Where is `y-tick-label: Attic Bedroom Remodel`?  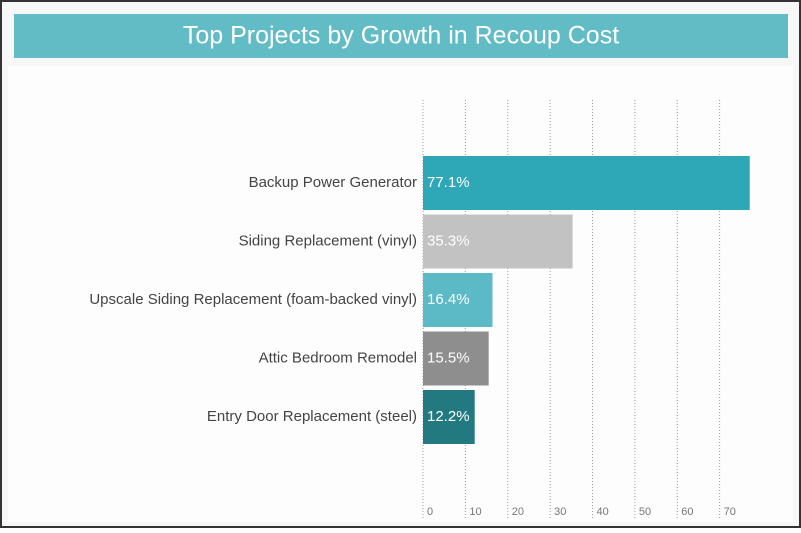 y-tick-label: Attic Bedroom Remodel is located at coordinates (338, 357).